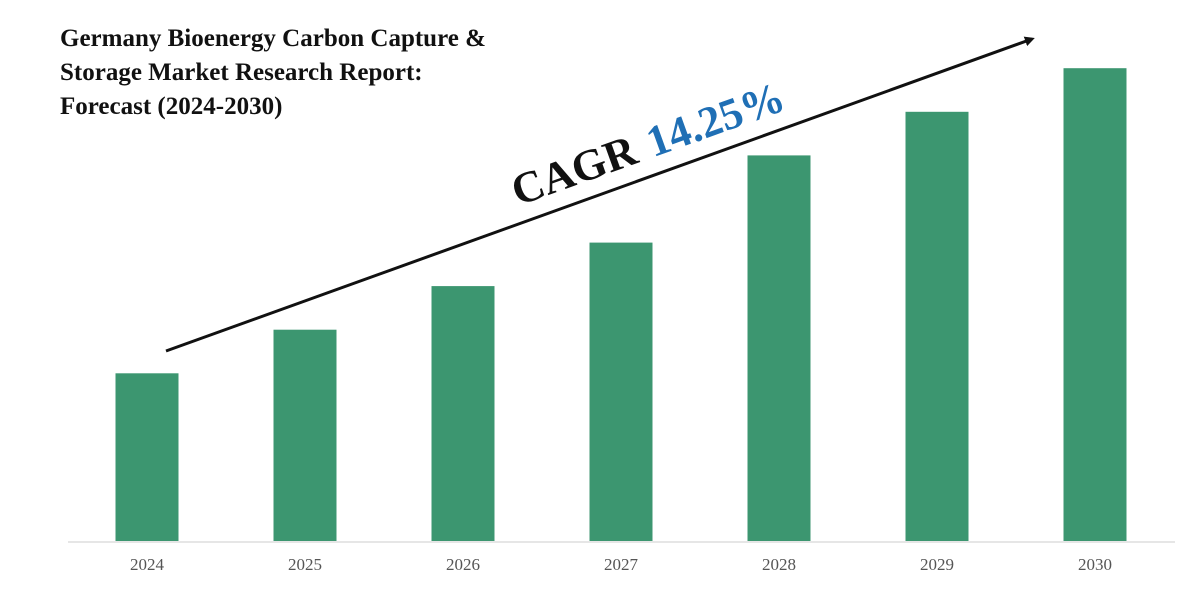 This screenshot has width=1200, height=600. I want to click on bar-2024, so click(147, 457).